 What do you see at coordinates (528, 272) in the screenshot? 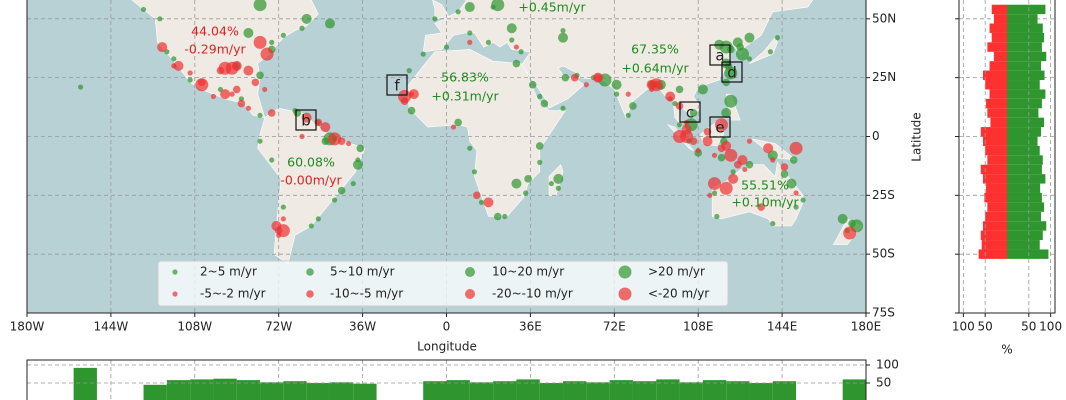
I see `legend-label: 10~20 m/yr` at bounding box center [528, 272].